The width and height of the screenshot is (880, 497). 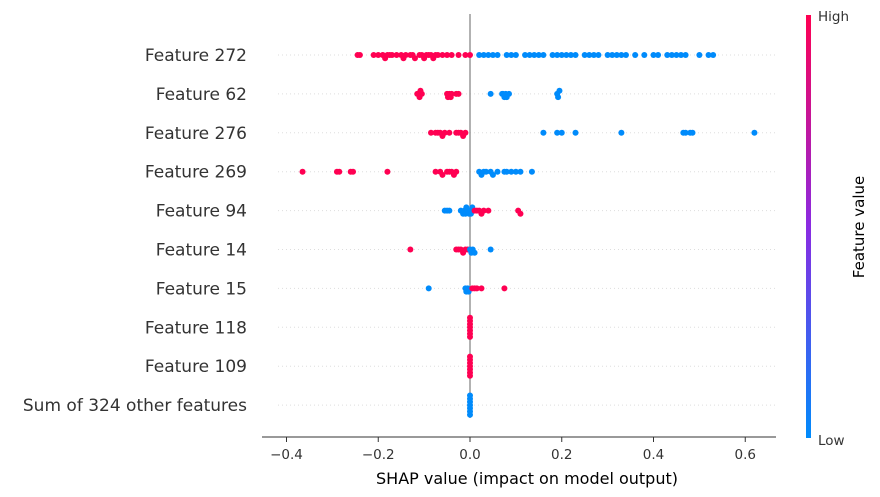 What do you see at coordinates (201, 251) in the screenshot?
I see `feature-label: Feature 14` at bounding box center [201, 251].